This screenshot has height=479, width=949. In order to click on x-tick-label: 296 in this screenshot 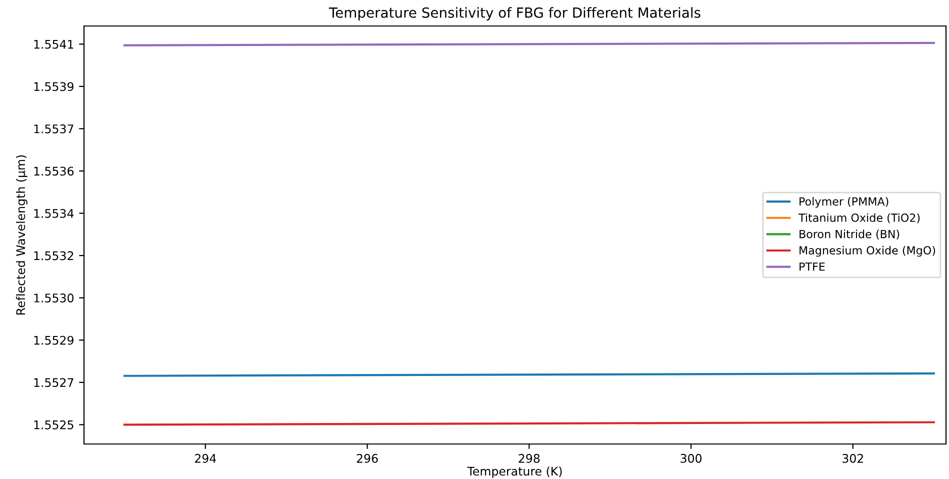, I will do `click(367, 458)`.